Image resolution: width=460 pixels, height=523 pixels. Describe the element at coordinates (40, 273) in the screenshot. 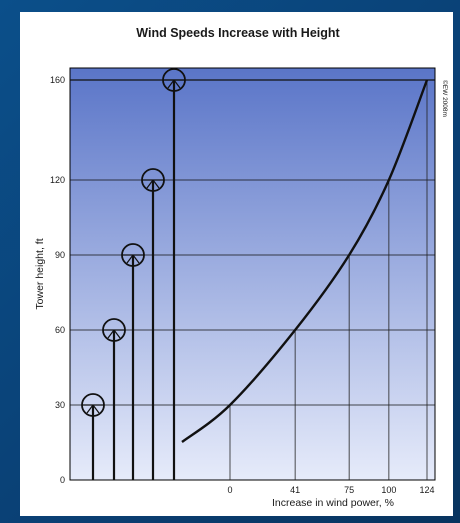

I see `y-axis-label: Tower height, ft` at that location.